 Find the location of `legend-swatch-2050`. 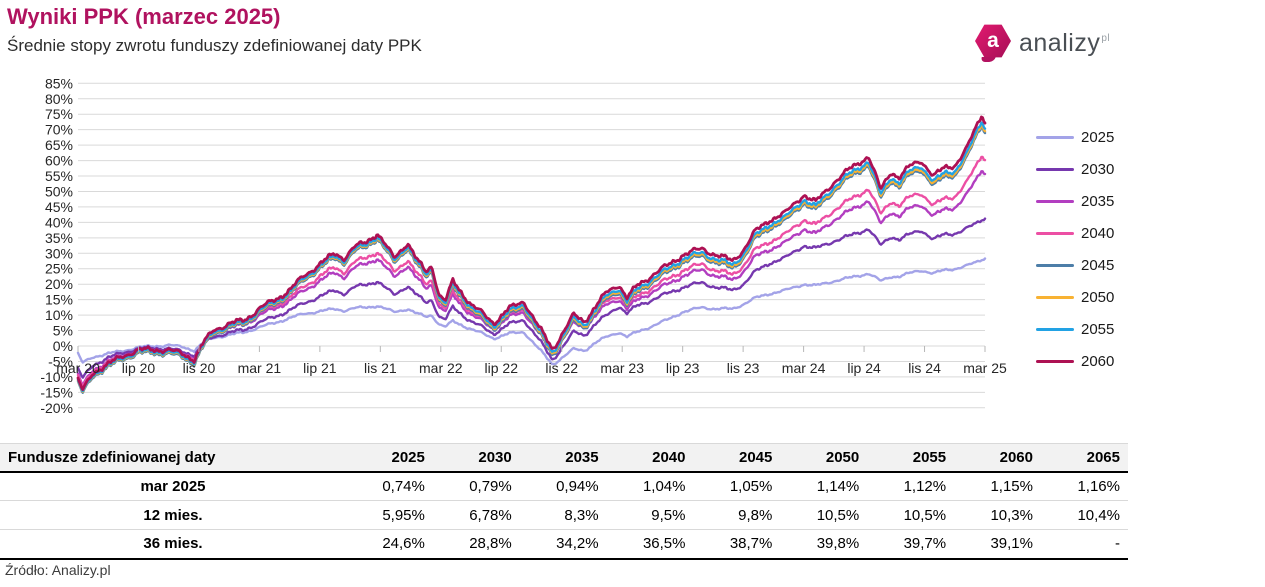

legend-swatch-2050 is located at coordinates (1055, 297).